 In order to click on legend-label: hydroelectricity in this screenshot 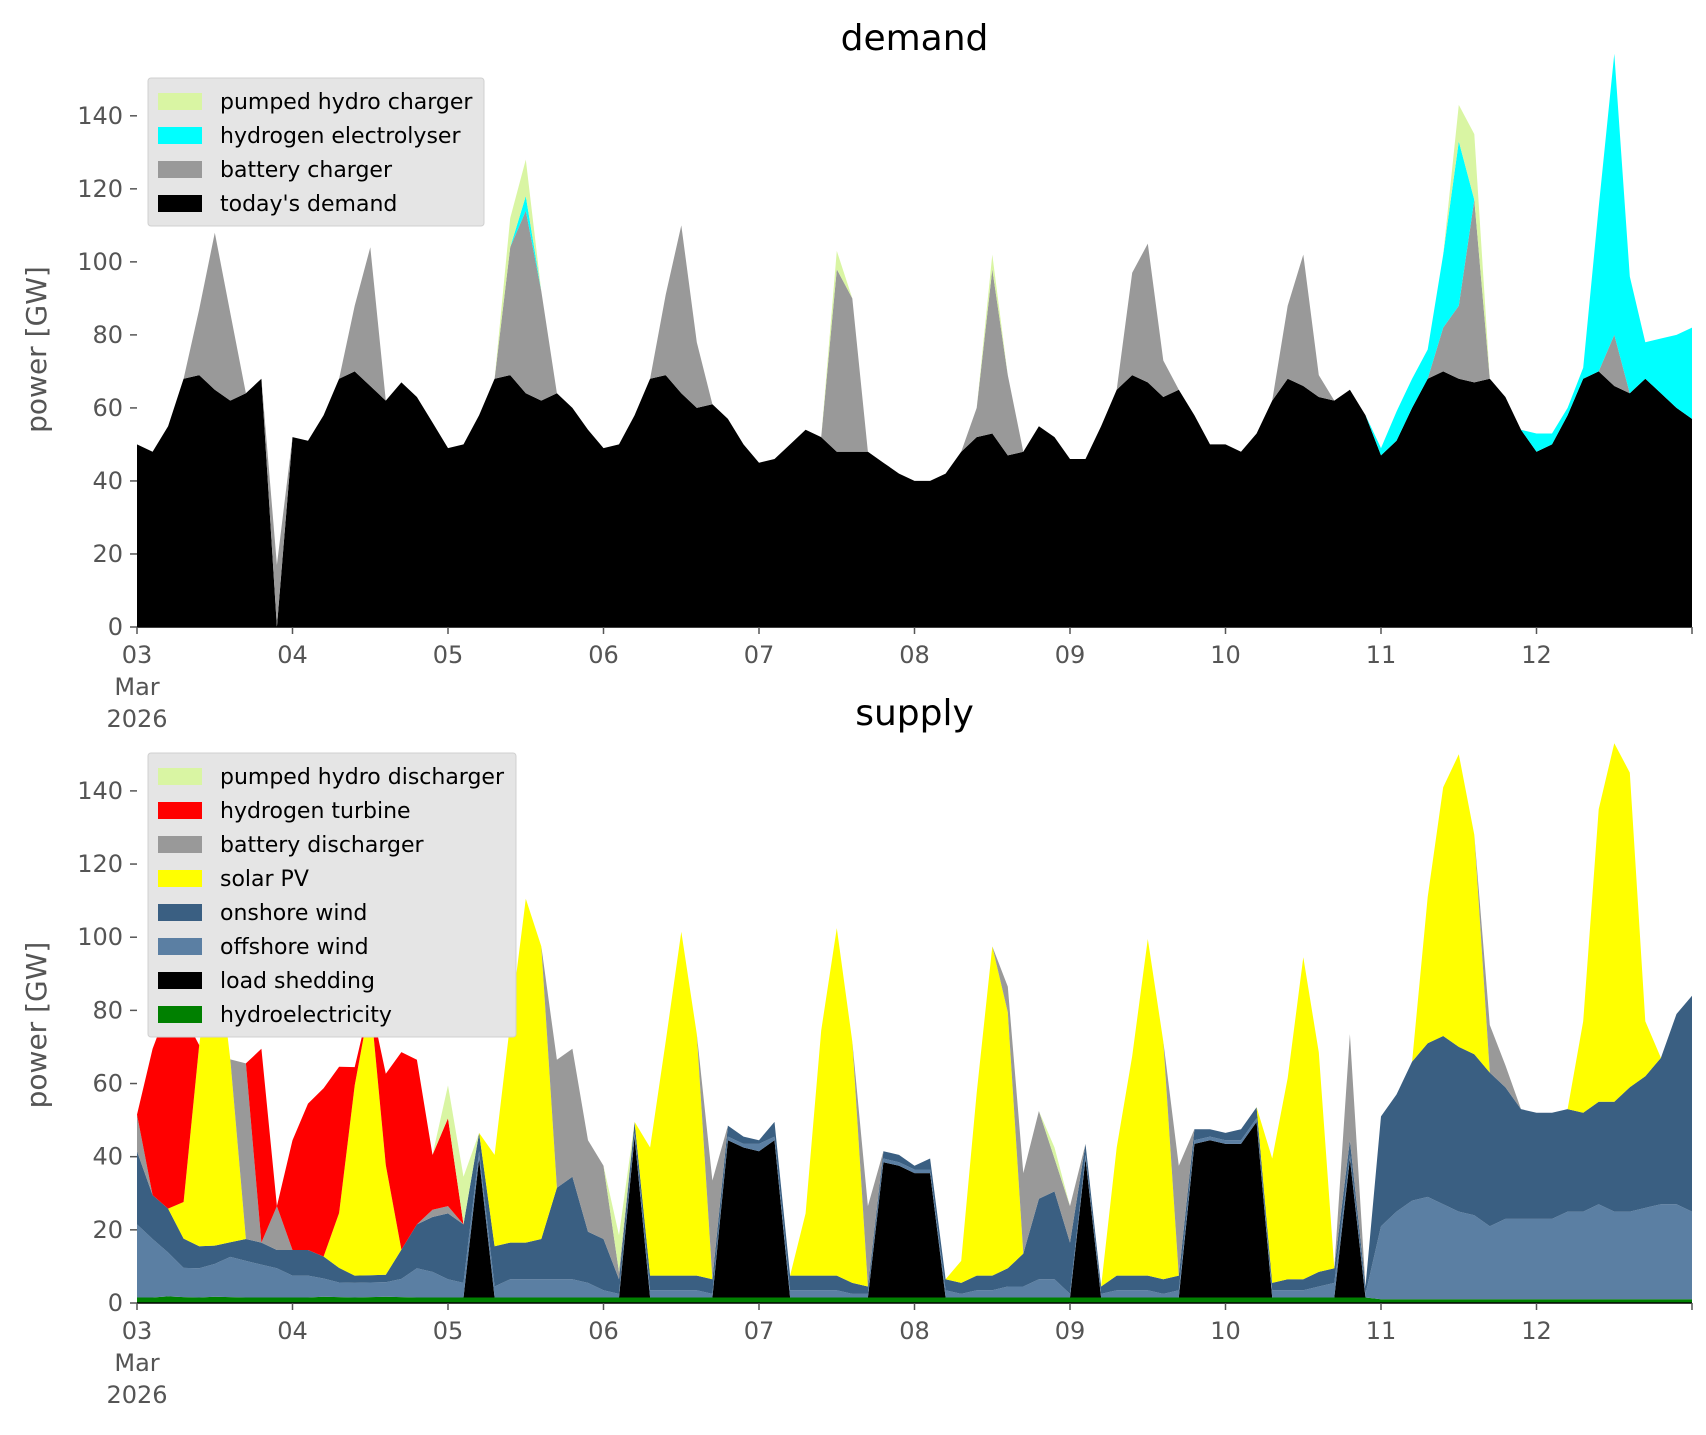, I will do `click(306, 1015)`.